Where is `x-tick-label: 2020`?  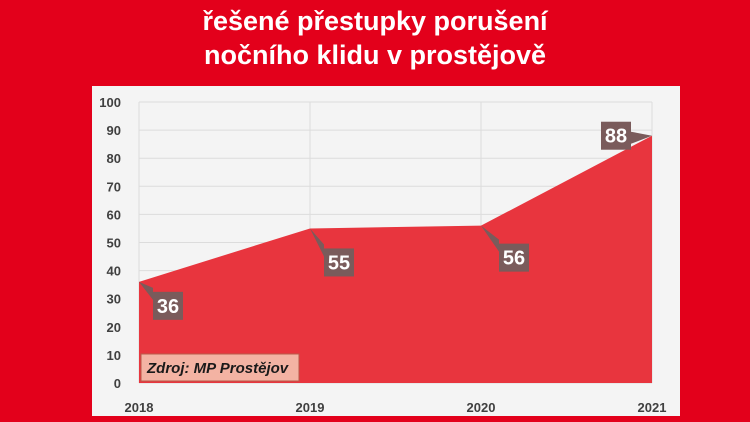
x-tick-label: 2020 is located at coordinates (481, 407).